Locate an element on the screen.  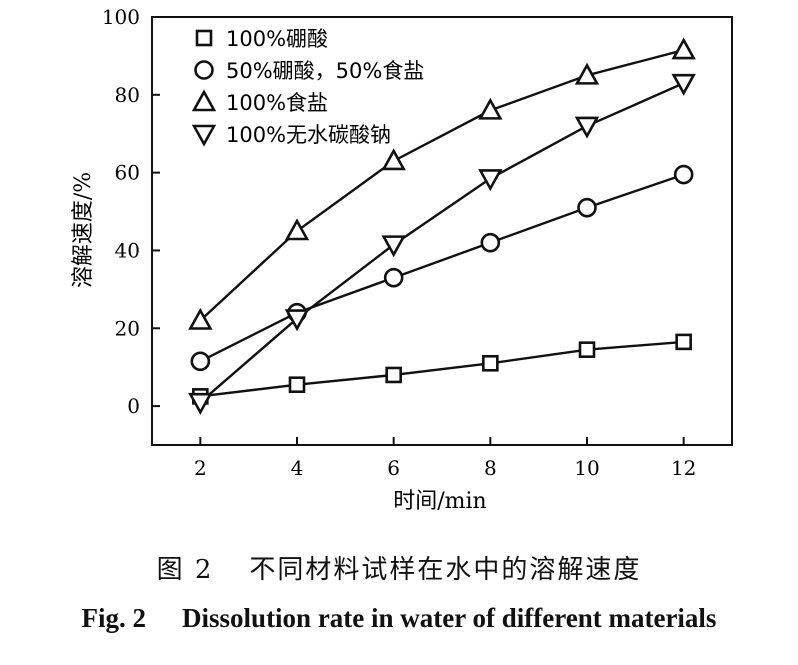
legend-label-2: 50%硼酸，50%食盐 is located at coordinates (325, 71).